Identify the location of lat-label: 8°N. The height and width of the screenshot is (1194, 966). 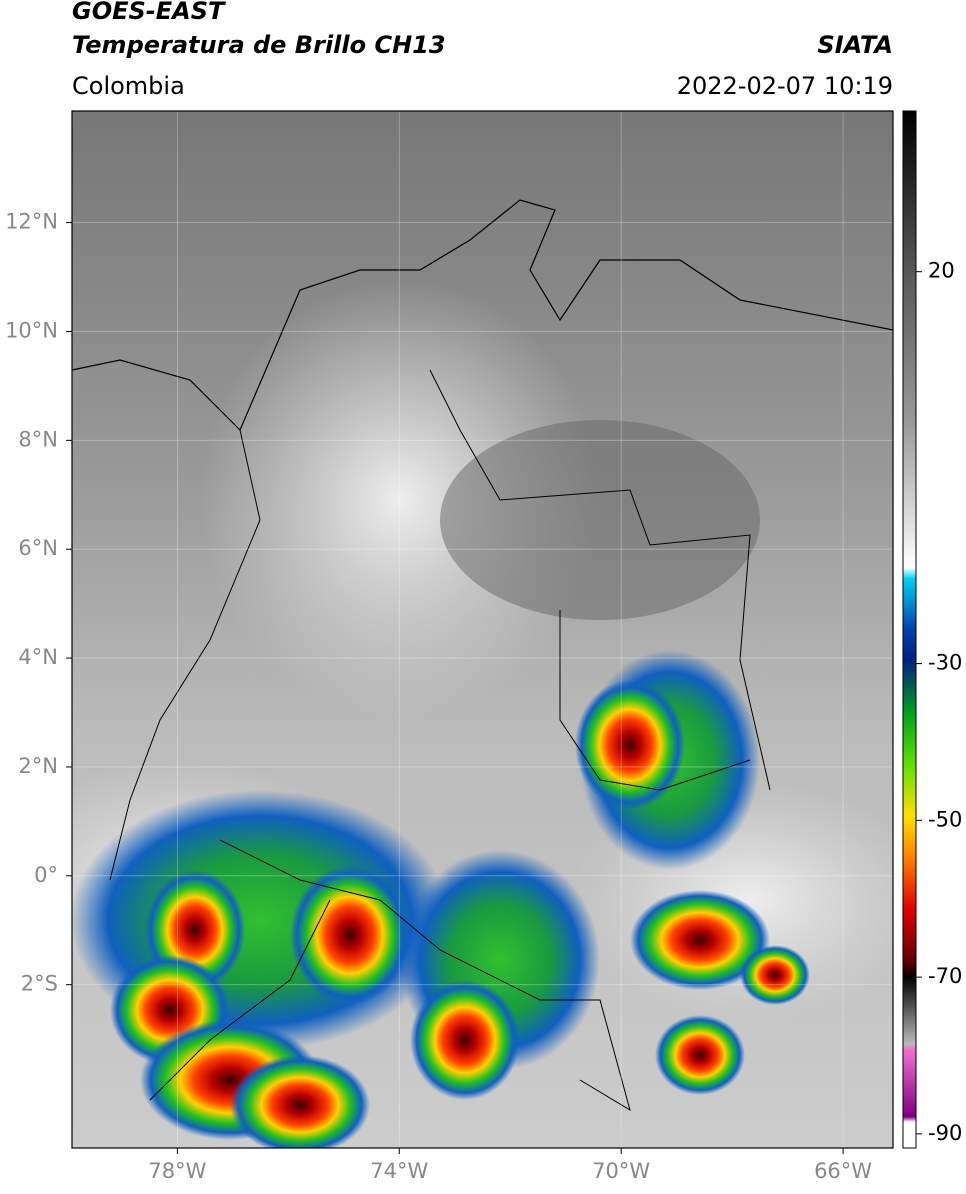
(38, 439).